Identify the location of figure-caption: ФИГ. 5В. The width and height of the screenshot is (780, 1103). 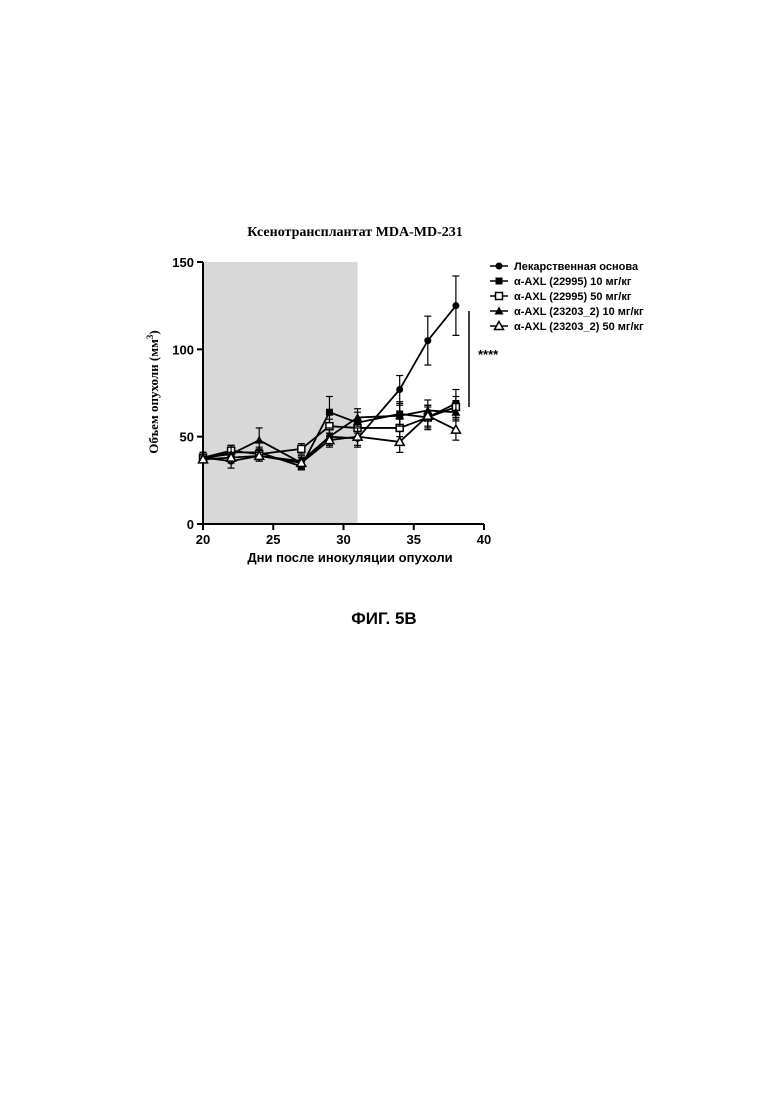
(383, 618).